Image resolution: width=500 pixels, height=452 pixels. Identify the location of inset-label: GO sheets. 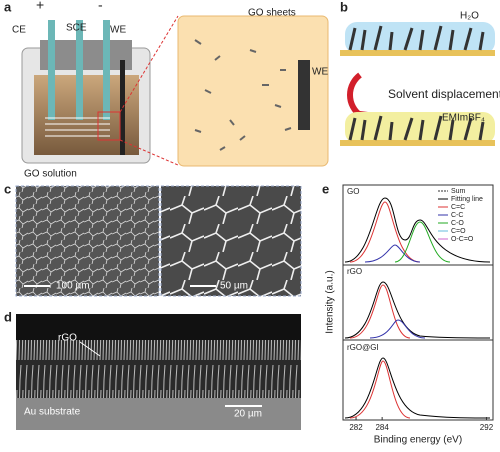
(272, 13).